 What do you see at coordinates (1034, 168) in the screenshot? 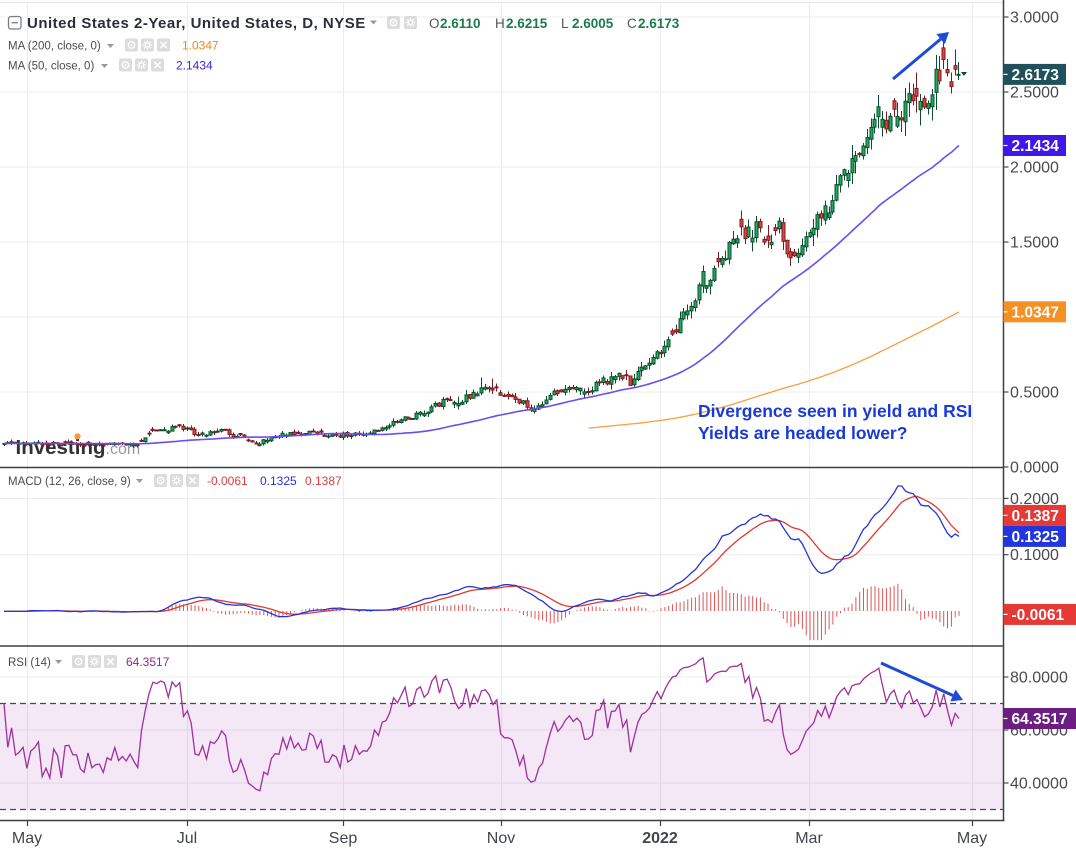
I see `svg-text: 2.0000` at bounding box center [1034, 168].